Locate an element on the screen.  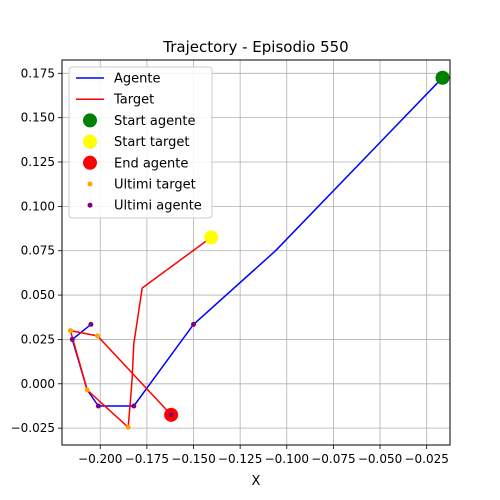
legend-swatch-ultimi-agente is located at coordinates (90, 205).